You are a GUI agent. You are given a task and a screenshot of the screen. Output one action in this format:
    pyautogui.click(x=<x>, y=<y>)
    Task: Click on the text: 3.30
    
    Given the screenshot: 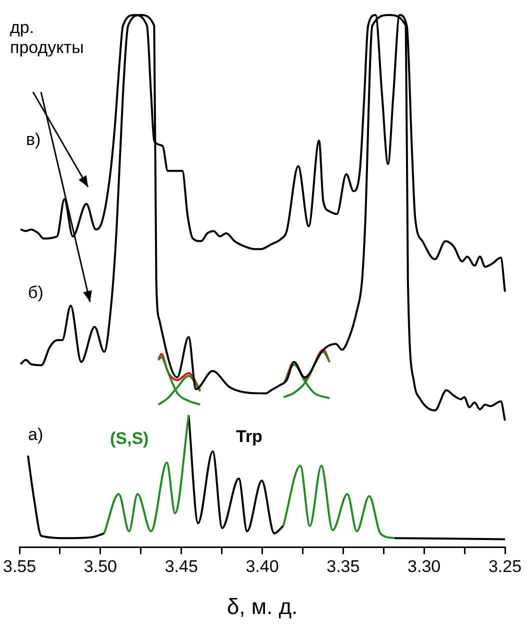 What is the action you would take?
    pyautogui.click(x=424, y=566)
    